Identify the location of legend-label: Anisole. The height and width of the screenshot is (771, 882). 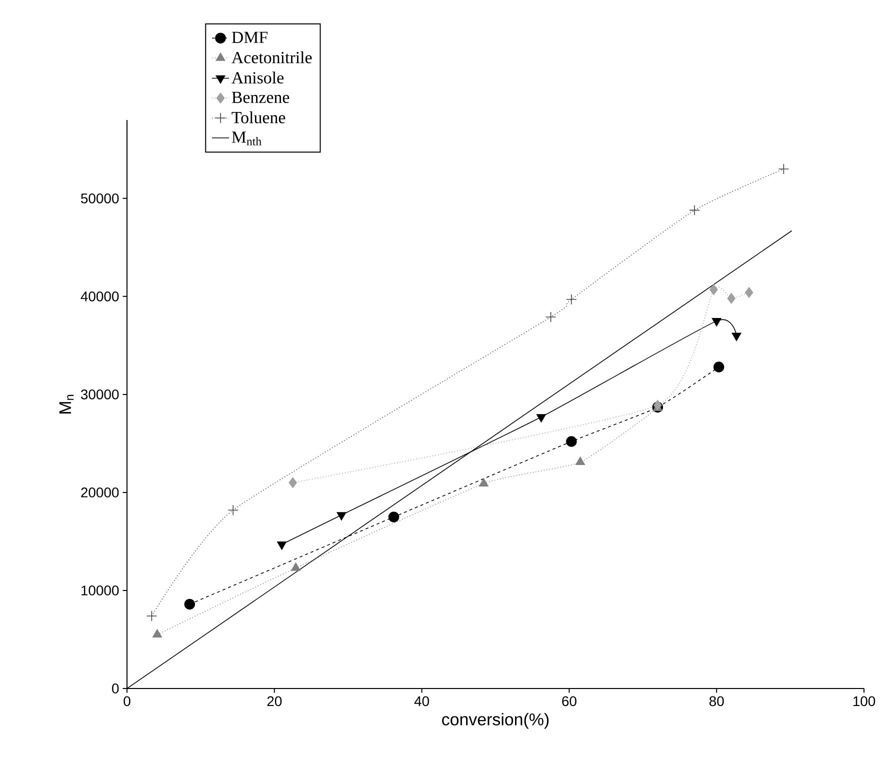
(258, 78).